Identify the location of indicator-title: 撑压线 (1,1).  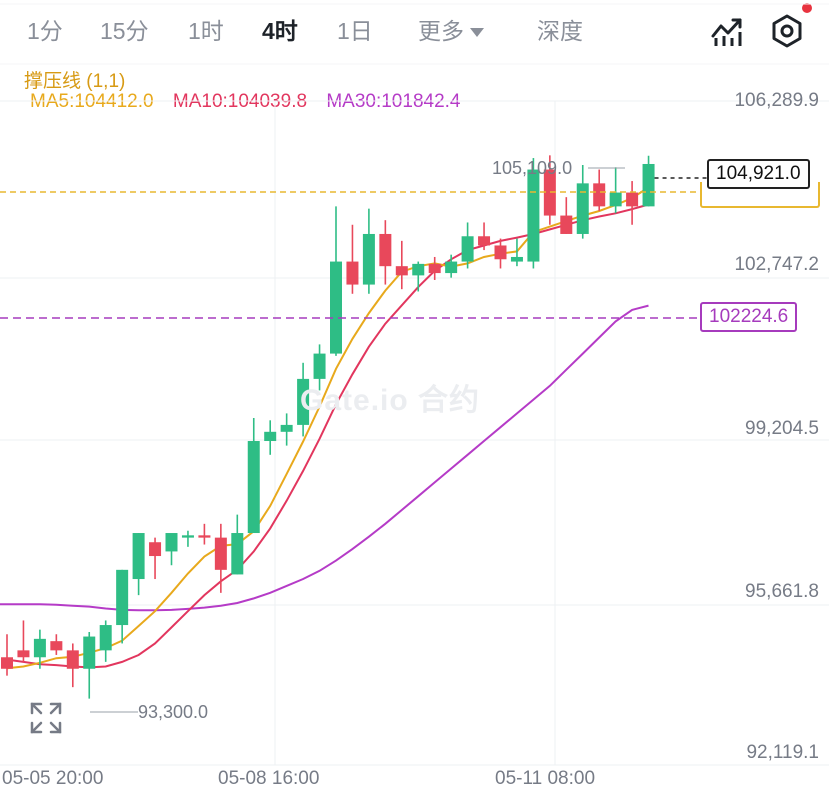
(75, 81).